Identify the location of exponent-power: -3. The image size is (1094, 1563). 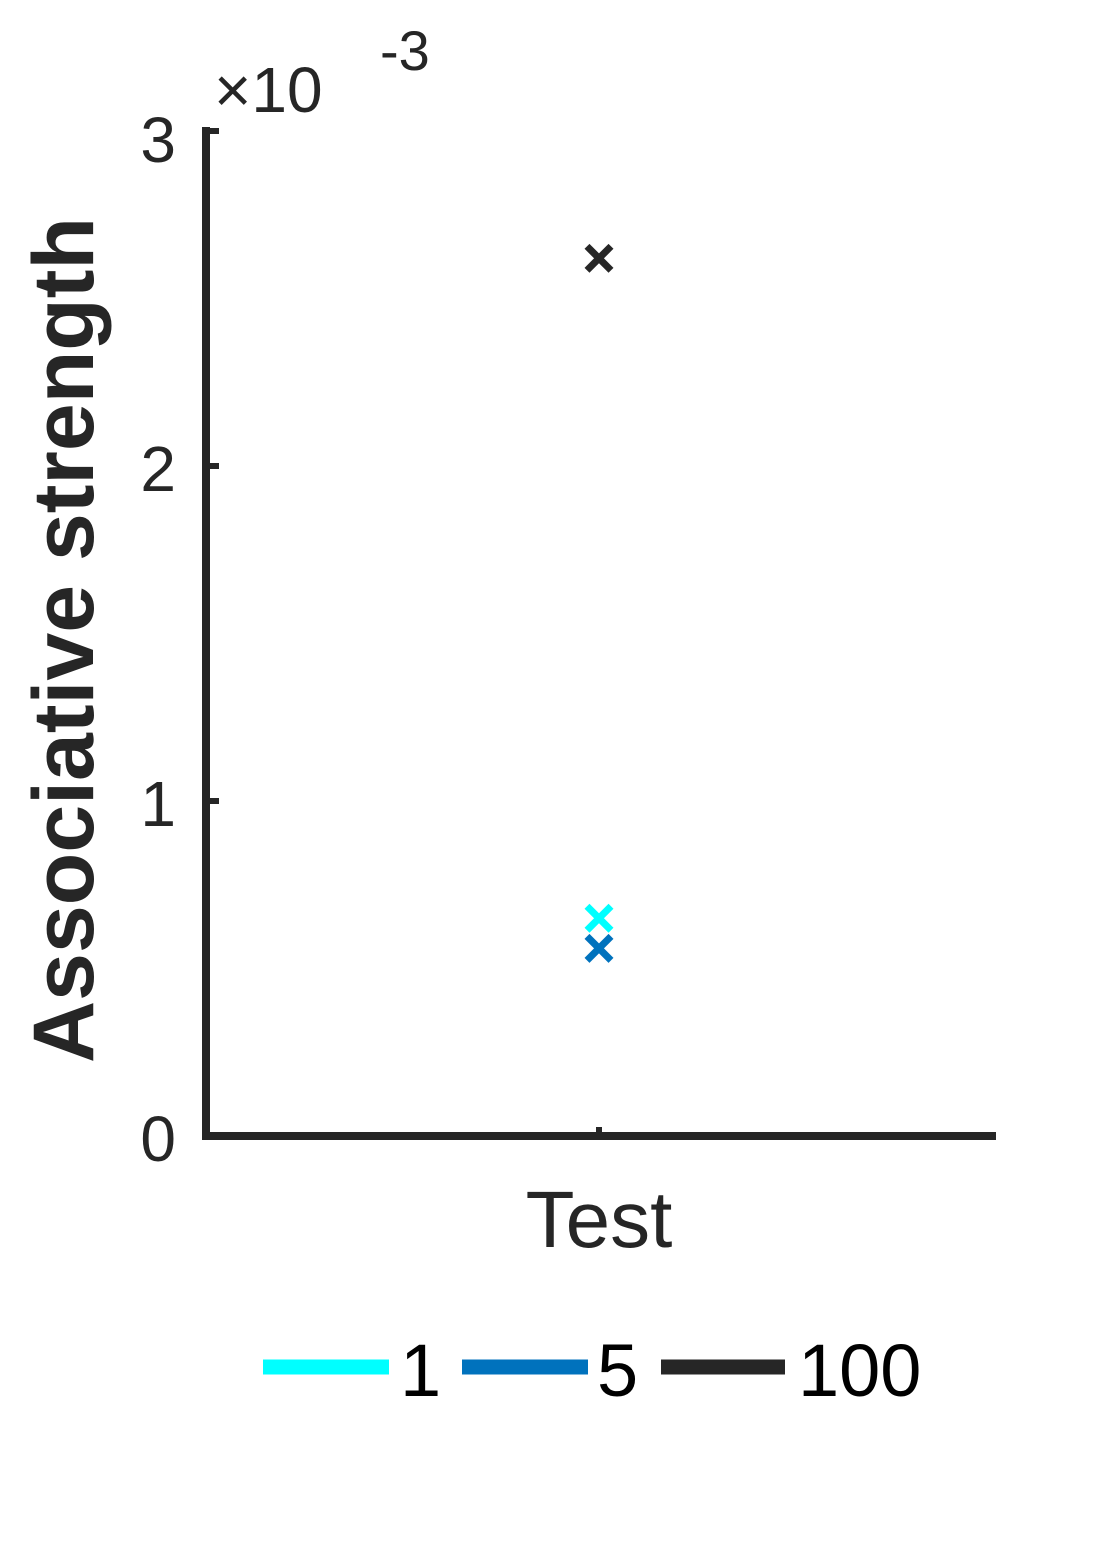
(405, 50).